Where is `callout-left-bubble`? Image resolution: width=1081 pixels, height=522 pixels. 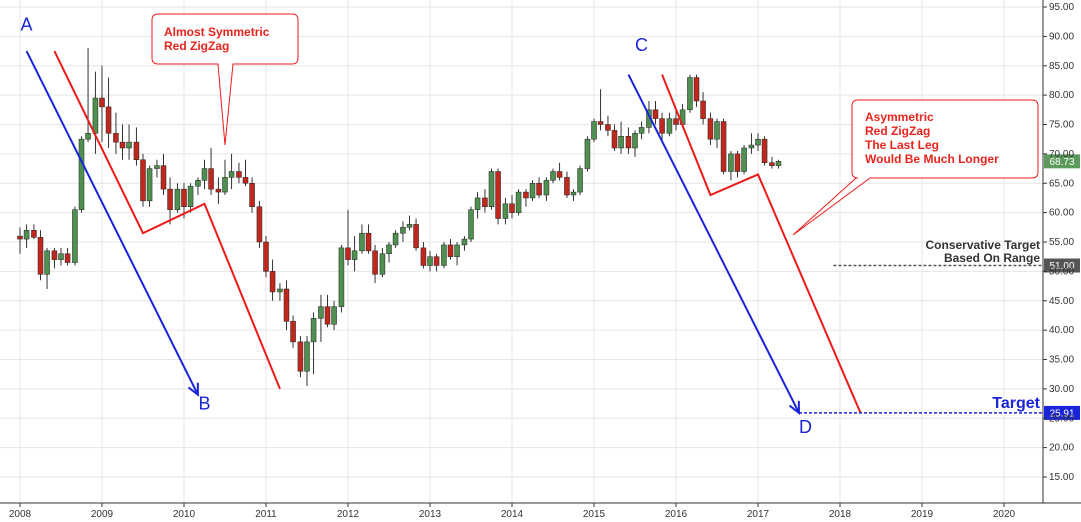
callout-left-bubble is located at coordinates (225, 79).